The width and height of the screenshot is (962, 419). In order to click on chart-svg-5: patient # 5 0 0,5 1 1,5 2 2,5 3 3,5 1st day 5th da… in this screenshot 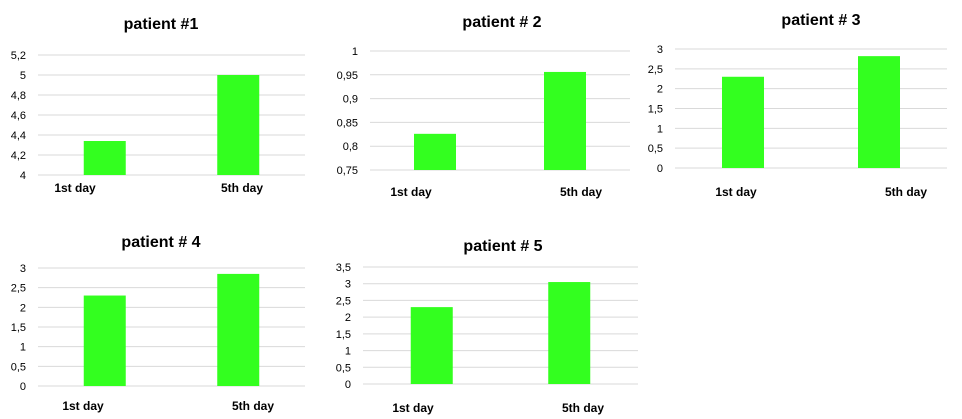, I will do `click(487, 326)`.